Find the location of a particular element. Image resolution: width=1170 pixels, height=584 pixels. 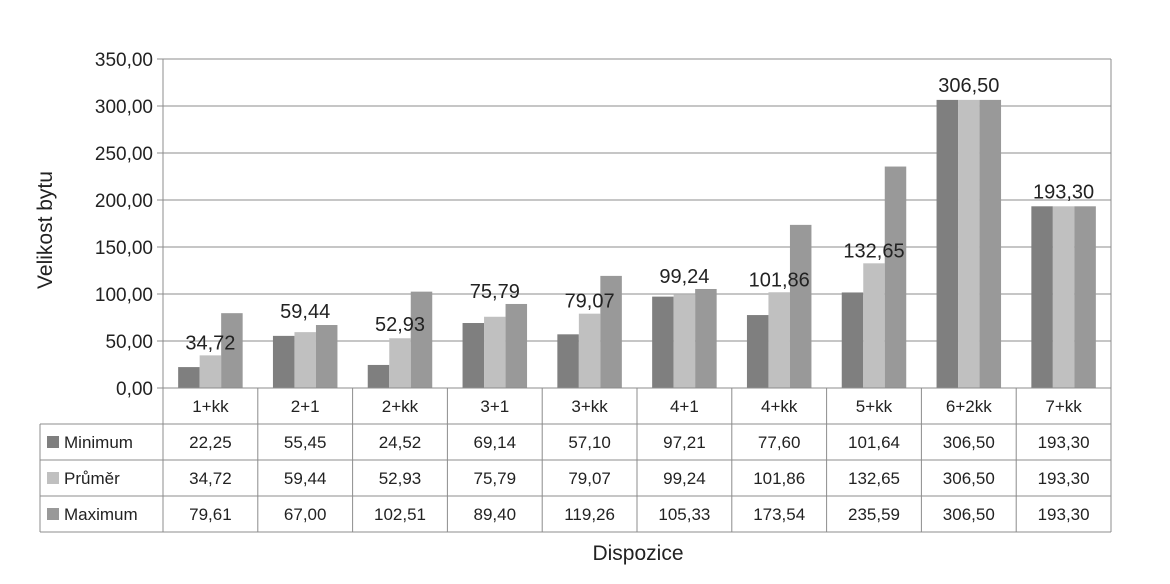

y-axis-title: Velikost bytu is located at coordinates (45, 230).